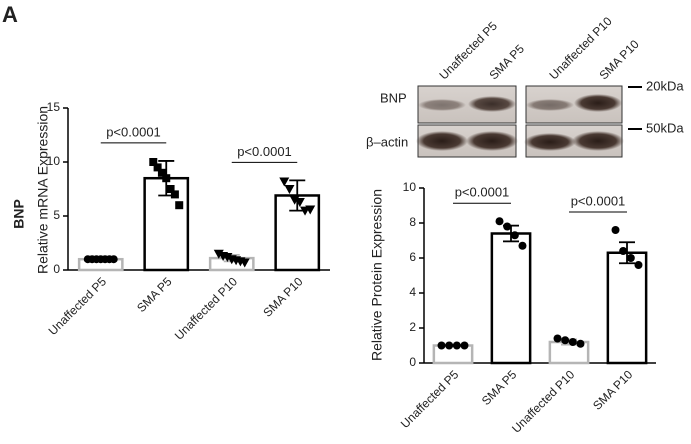  I want to click on y-axis-label: Relative Protein Expression, so click(377, 275).